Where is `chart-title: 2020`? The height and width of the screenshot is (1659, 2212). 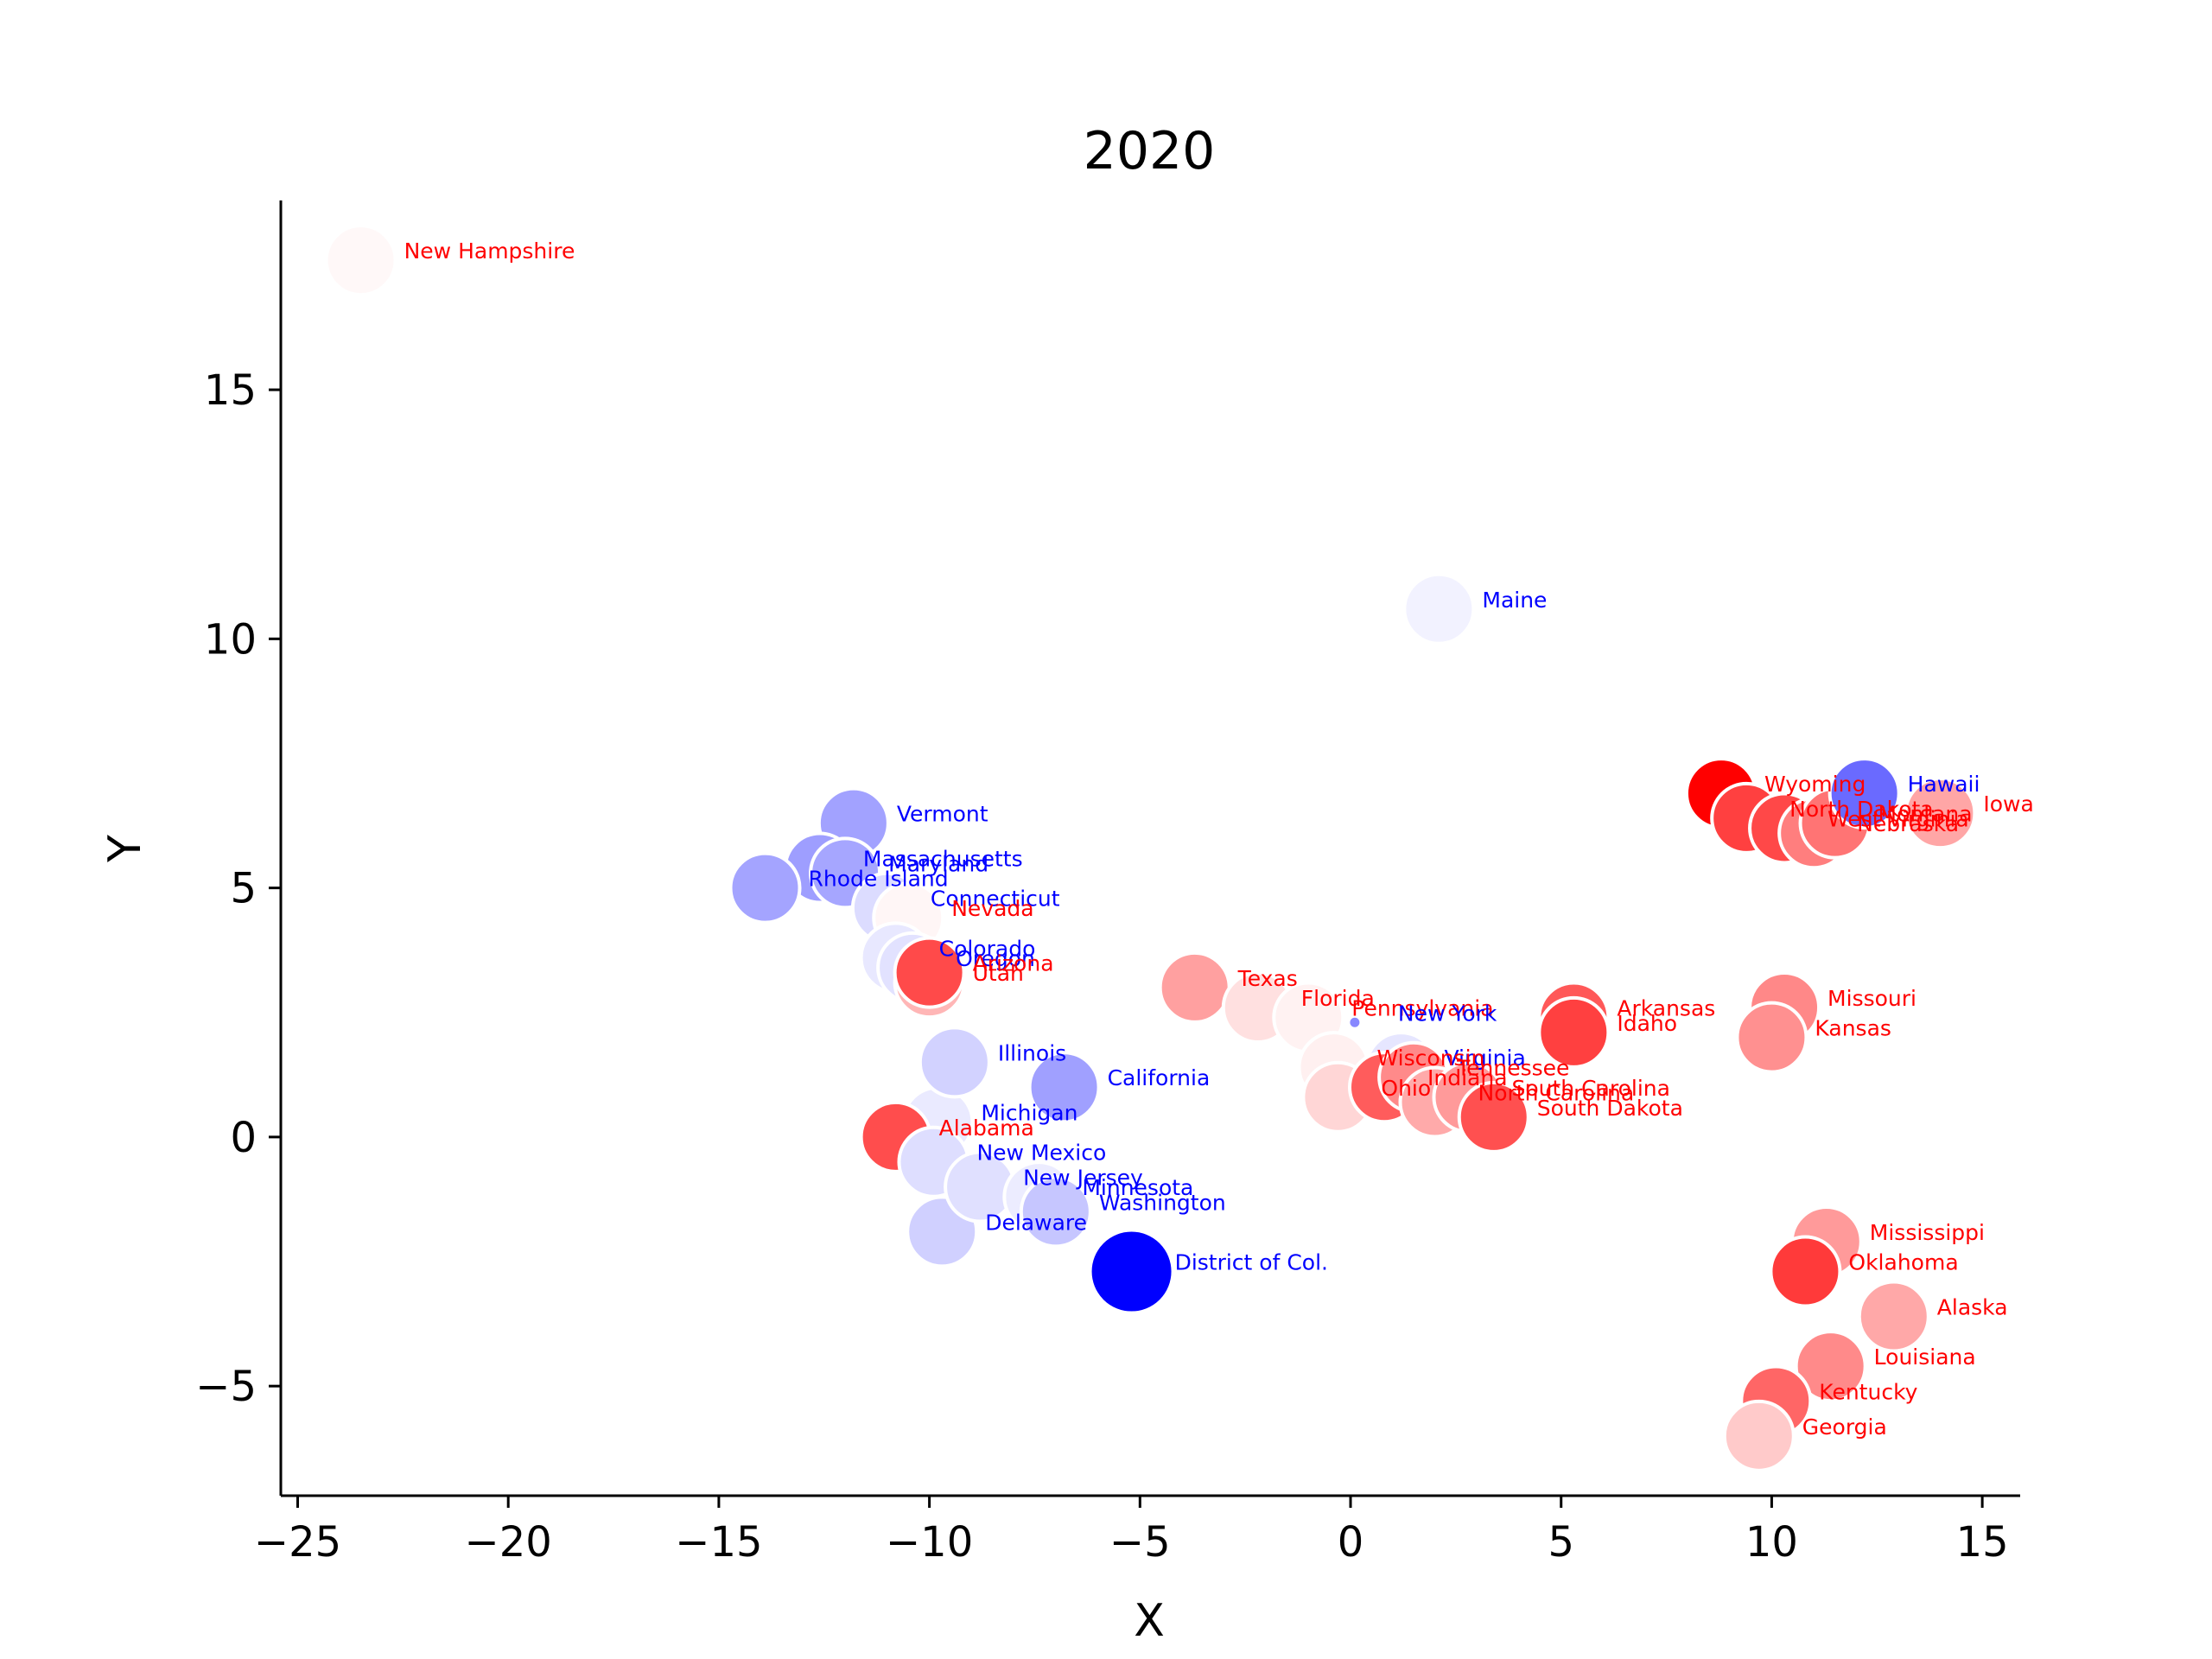
chart-title: 2020 is located at coordinates (1150, 151).